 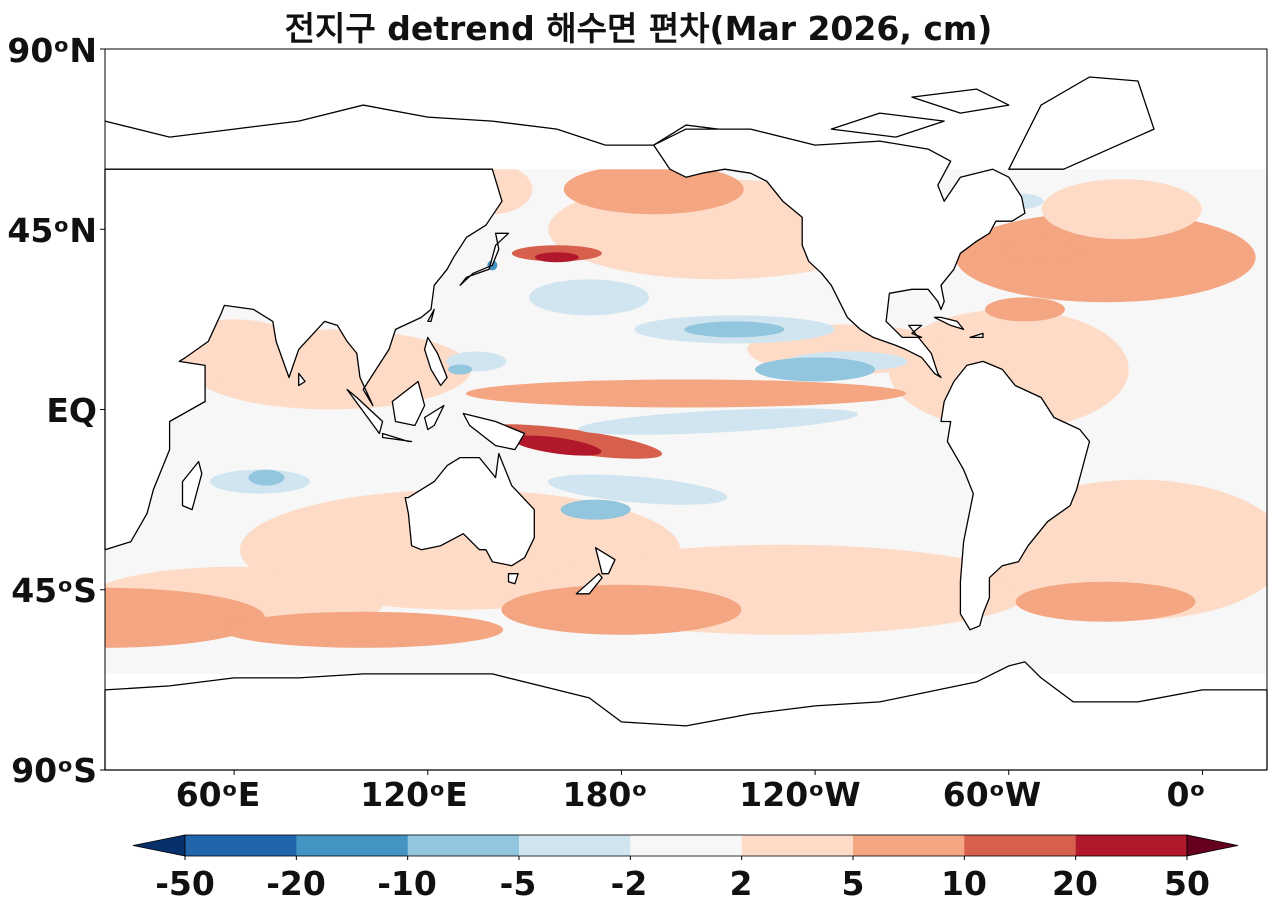 What do you see at coordinates (435, 361) in the screenshot?
I see `philippines` at bounding box center [435, 361].